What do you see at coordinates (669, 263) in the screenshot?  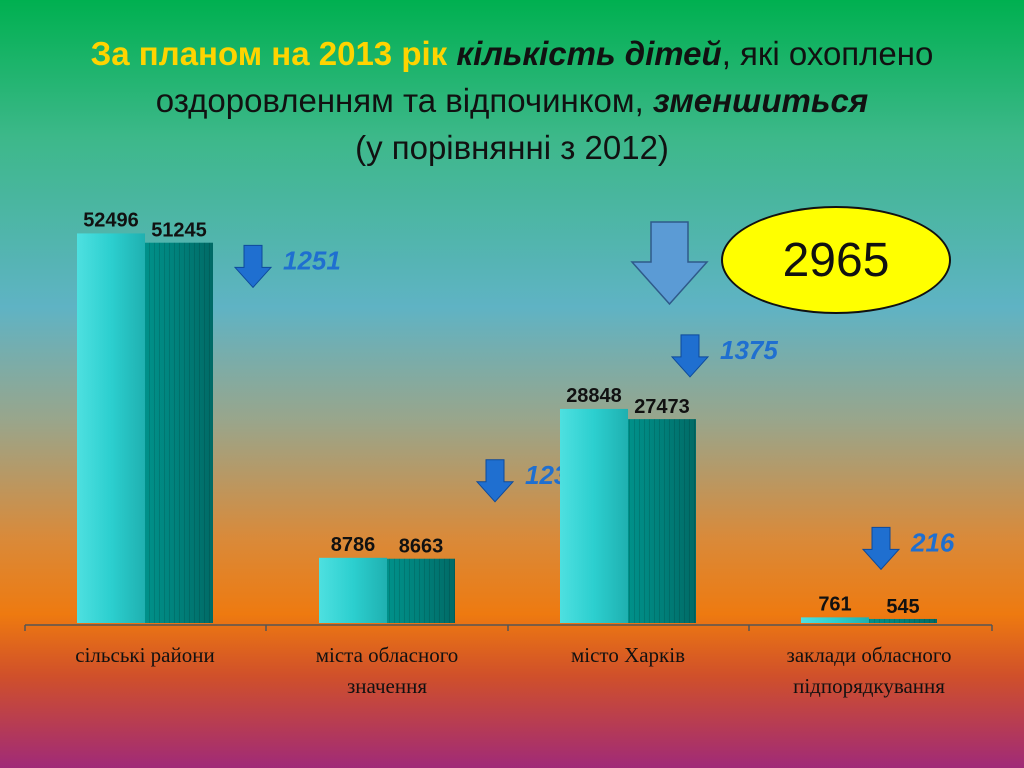 I see `big-down-arrow-icon` at bounding box center [669, 263].